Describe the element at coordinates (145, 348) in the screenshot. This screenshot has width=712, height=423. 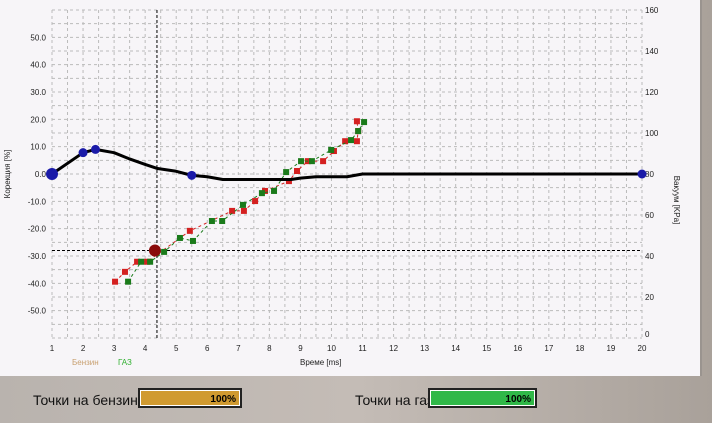
I see `x-tick-label: 4` at that location.